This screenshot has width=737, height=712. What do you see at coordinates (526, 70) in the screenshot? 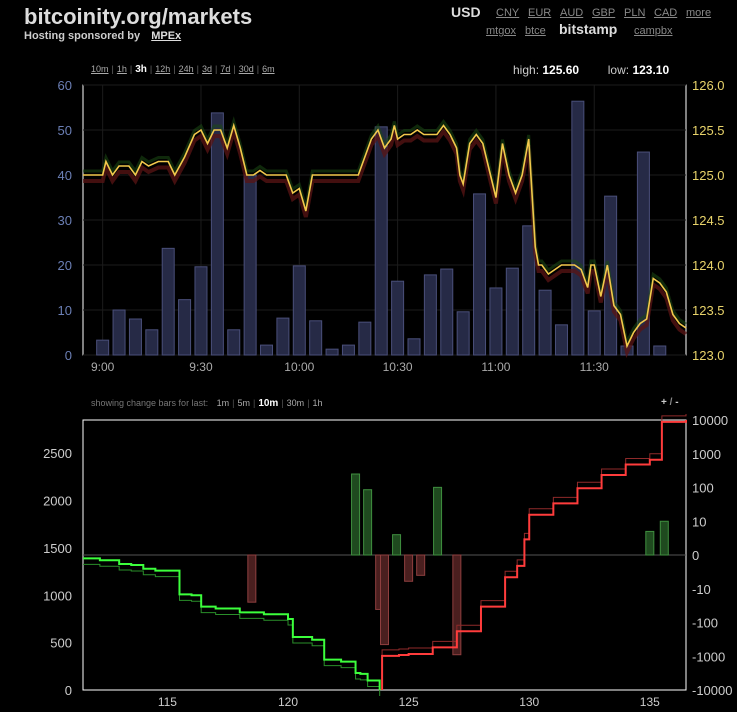
I see `high-label: high:` at bounding box center [526, 70].